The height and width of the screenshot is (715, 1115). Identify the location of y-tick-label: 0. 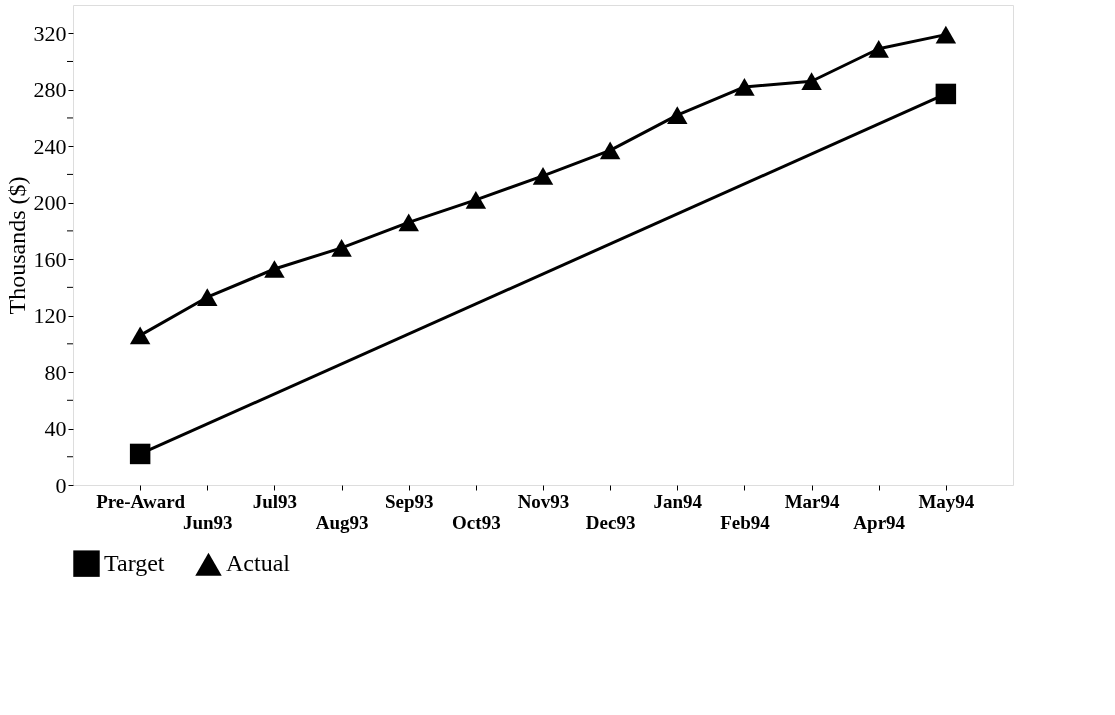
(61, 485).